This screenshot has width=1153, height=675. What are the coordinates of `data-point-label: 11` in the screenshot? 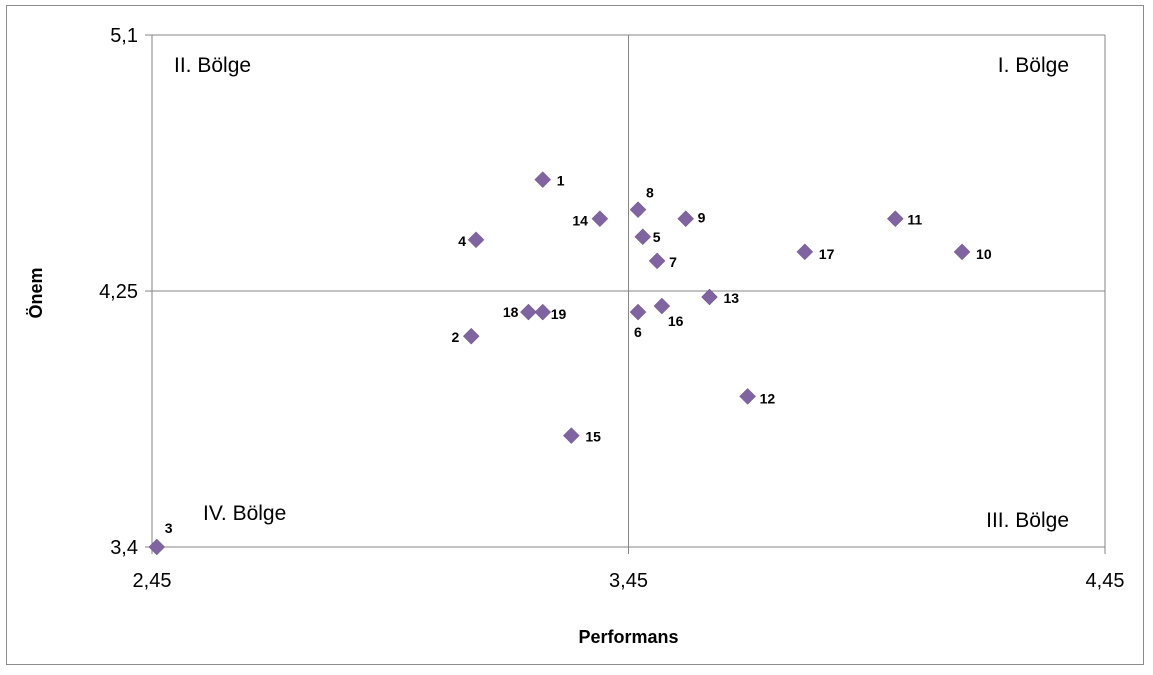 It's located at (914, 220).